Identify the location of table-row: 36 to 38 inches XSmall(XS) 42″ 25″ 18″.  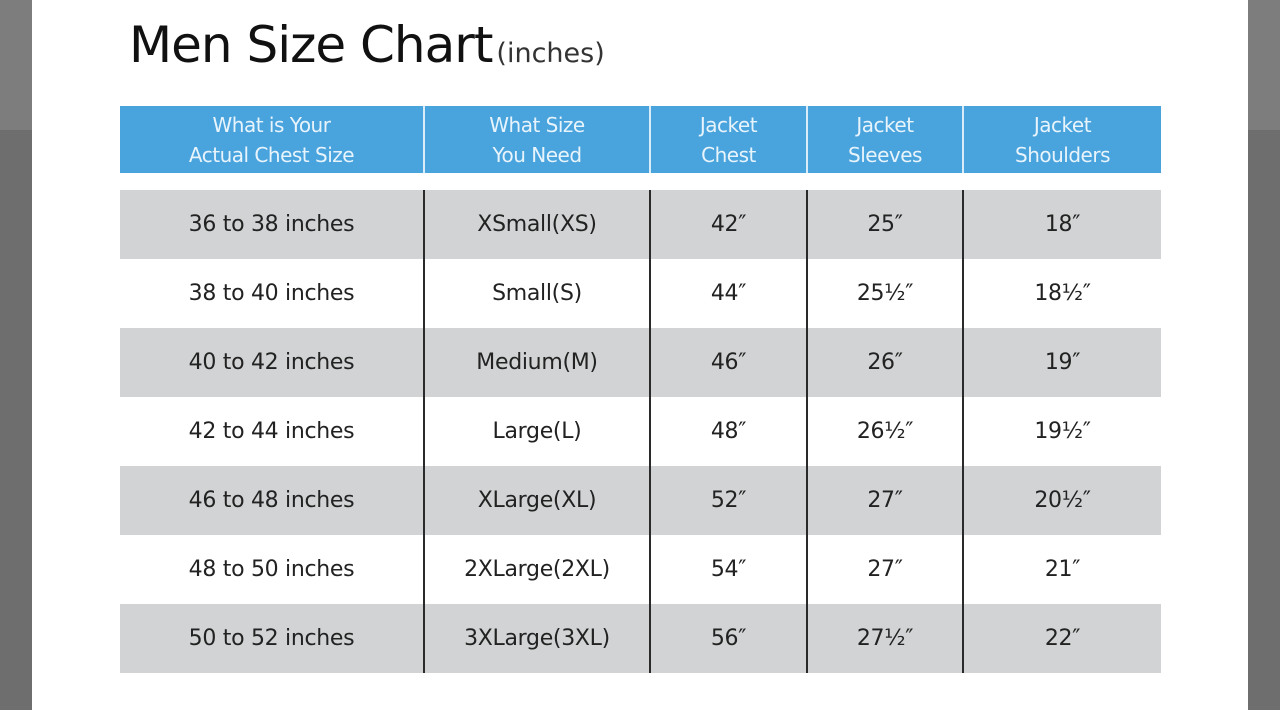
(640, 224).